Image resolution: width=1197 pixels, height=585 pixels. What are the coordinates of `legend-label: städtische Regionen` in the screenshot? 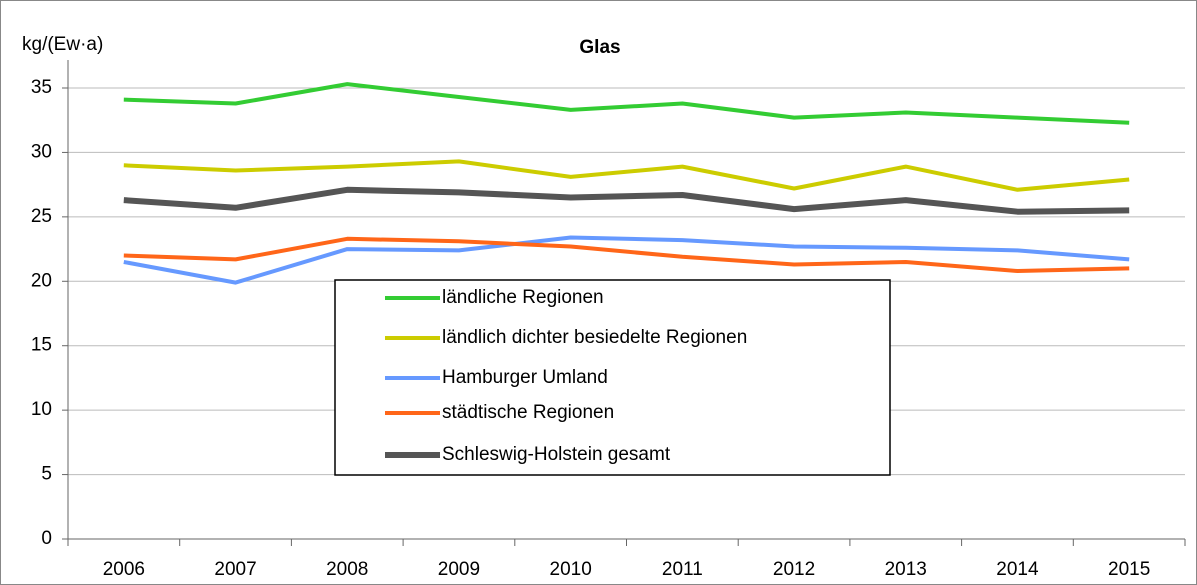 It's located at (528, 412).